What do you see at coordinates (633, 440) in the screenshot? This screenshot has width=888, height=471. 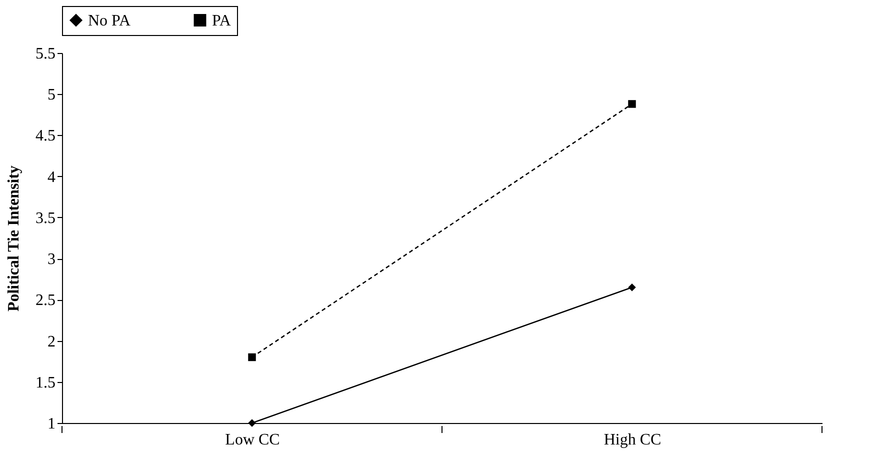 I see `x-tick-label: High CC` at bounding box center [633, 440].